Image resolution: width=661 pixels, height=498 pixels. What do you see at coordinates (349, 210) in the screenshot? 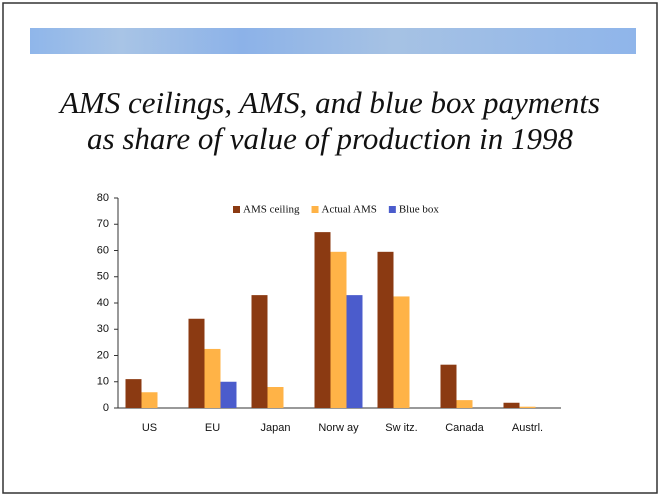
I see `legend-label: Actual AMS` at bounding box center [349, 210].